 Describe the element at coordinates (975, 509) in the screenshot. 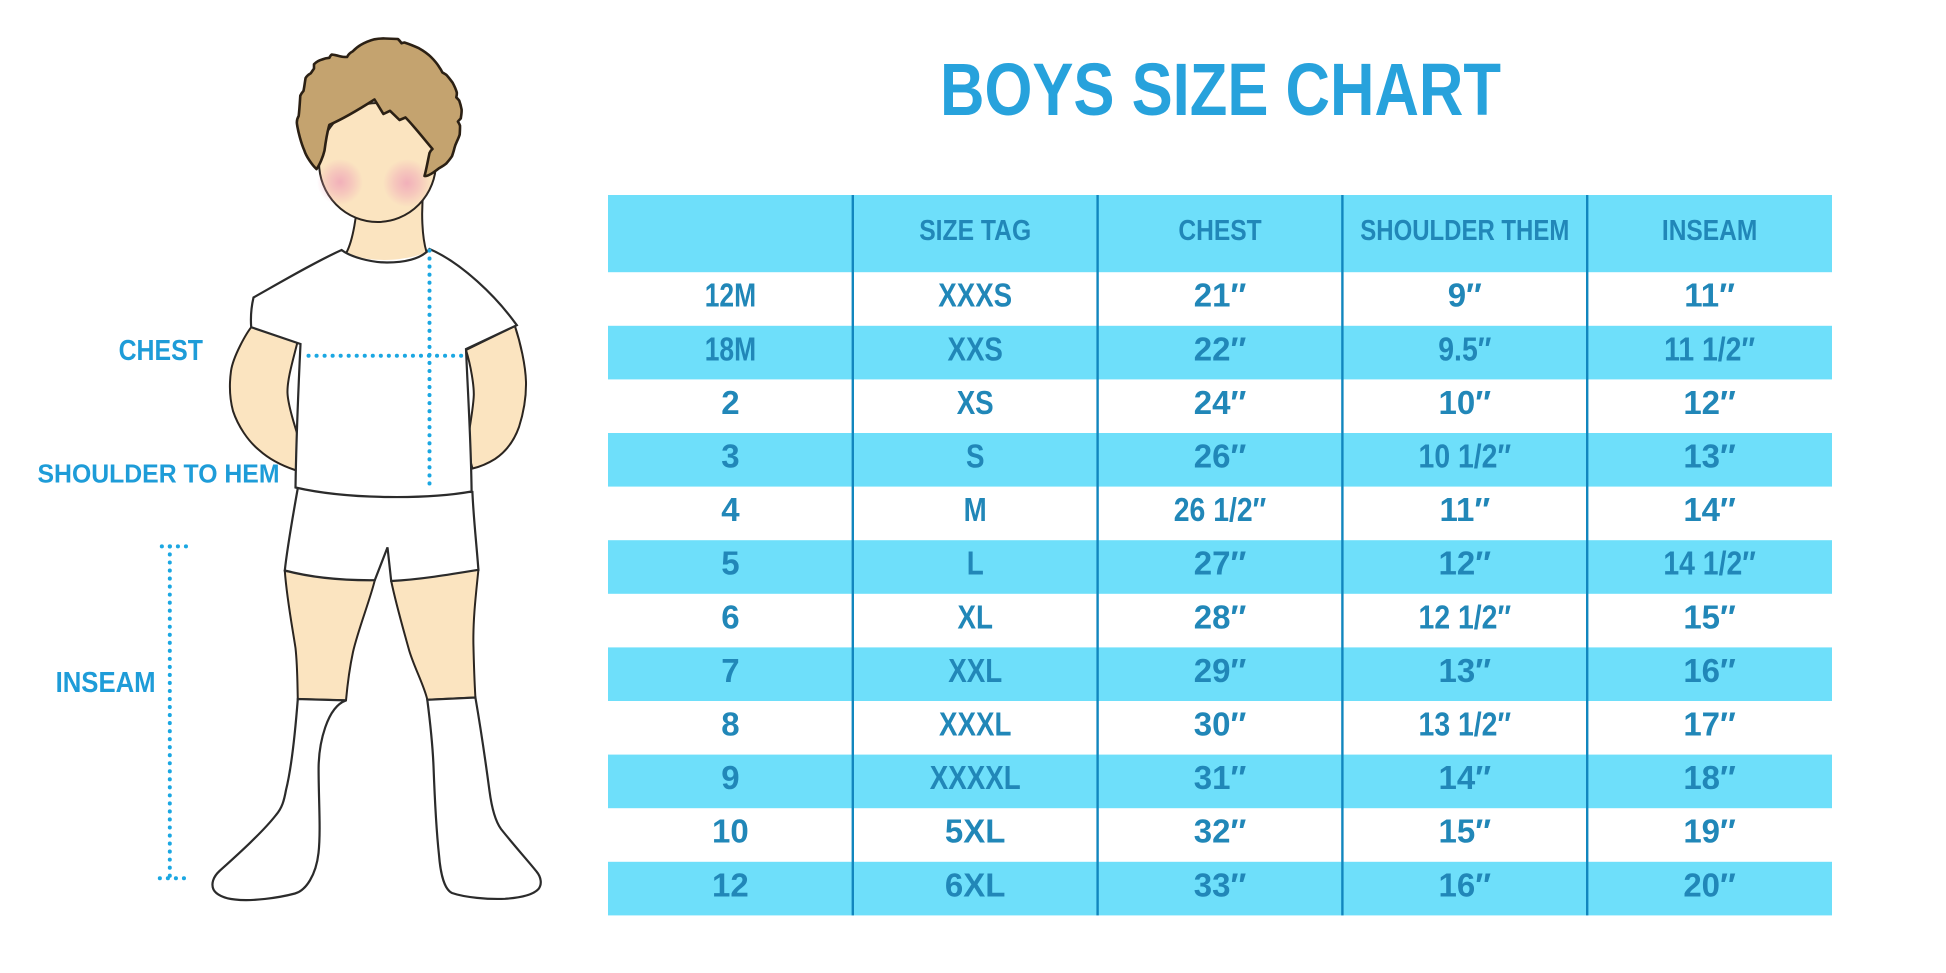

I see `svg-text: M` at that location.